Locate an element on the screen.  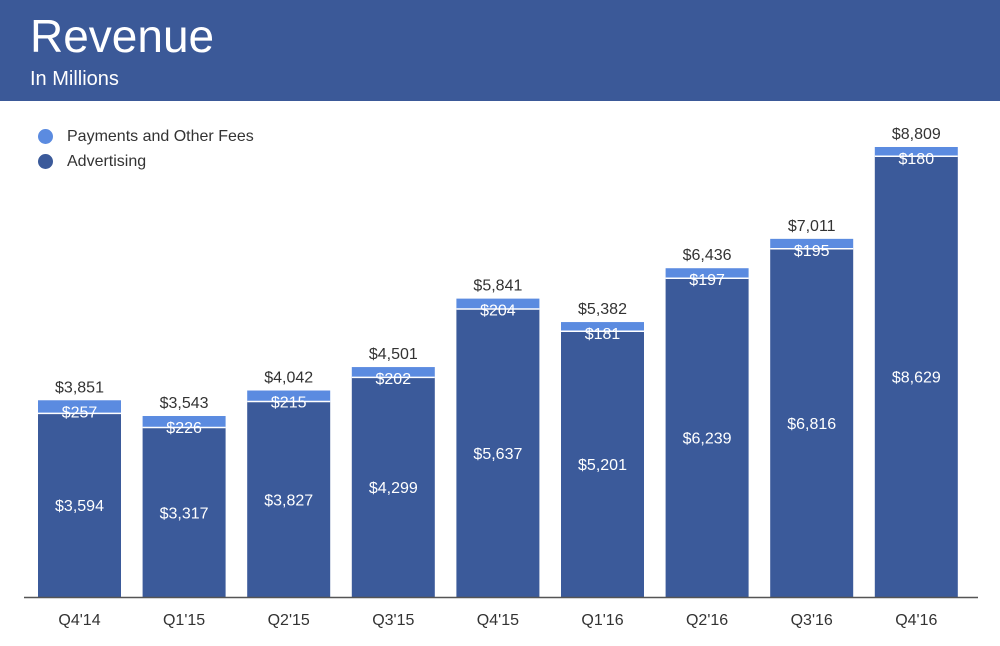
advertising-label: $5,637 is located at coordinates (497, 454).